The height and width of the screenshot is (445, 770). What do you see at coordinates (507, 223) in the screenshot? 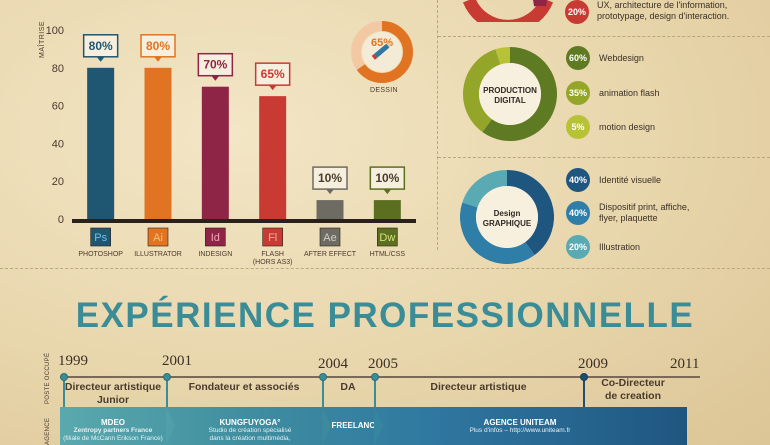
I see `graphique-center-line2: GRAPHIQUE` at bounding box center [507, 223].